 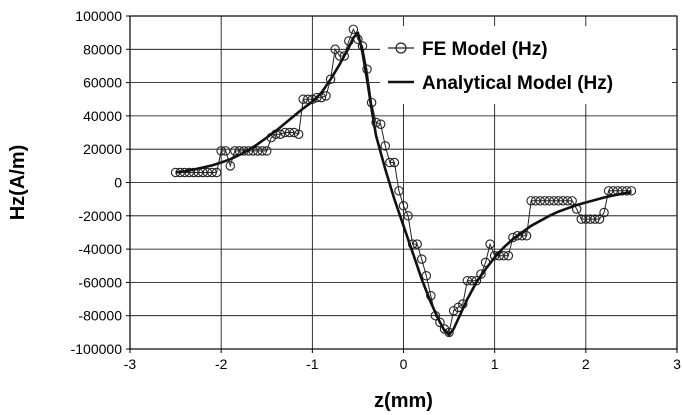 I want to click on y-tick-label: 80000, so click(x=102, y=49).